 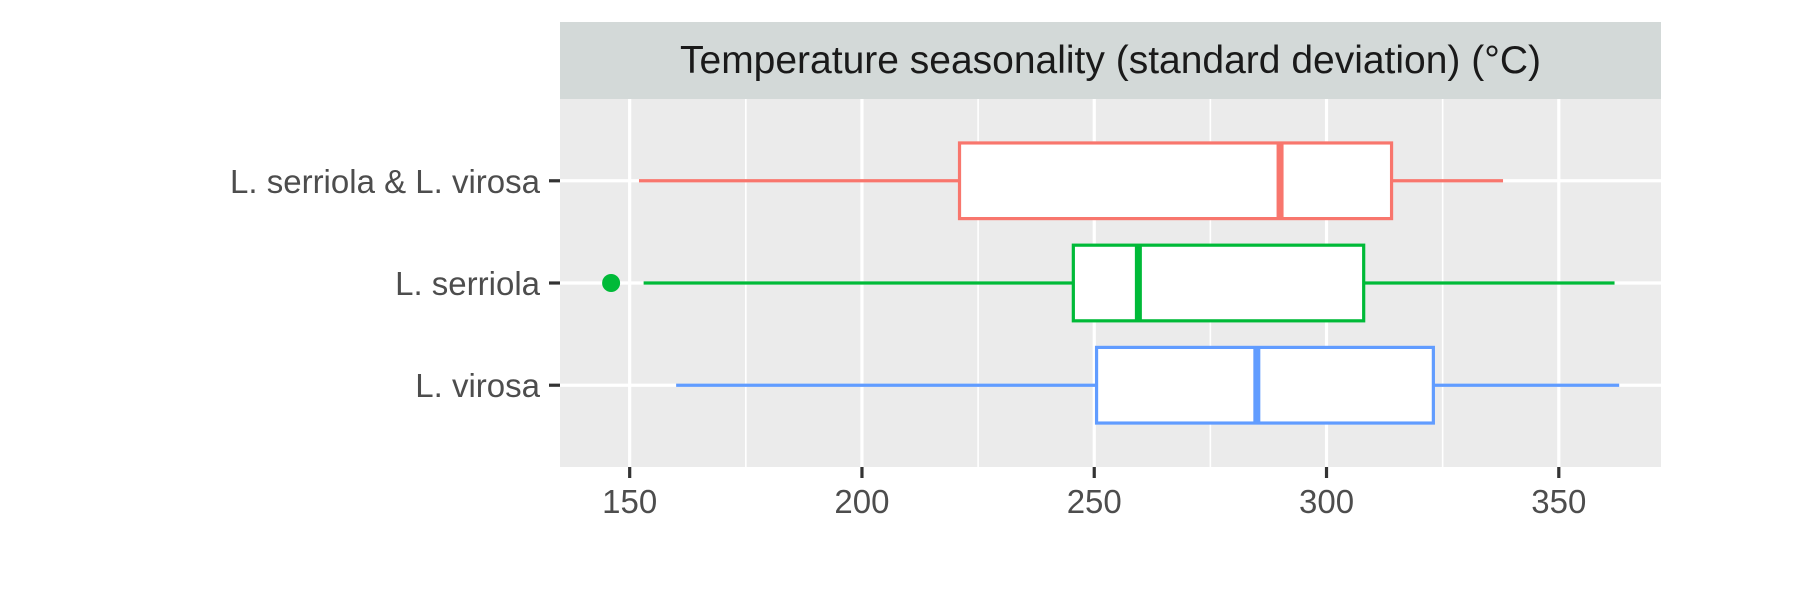 I want to click on x-tick-label: 150, so click(x=629, y=501).